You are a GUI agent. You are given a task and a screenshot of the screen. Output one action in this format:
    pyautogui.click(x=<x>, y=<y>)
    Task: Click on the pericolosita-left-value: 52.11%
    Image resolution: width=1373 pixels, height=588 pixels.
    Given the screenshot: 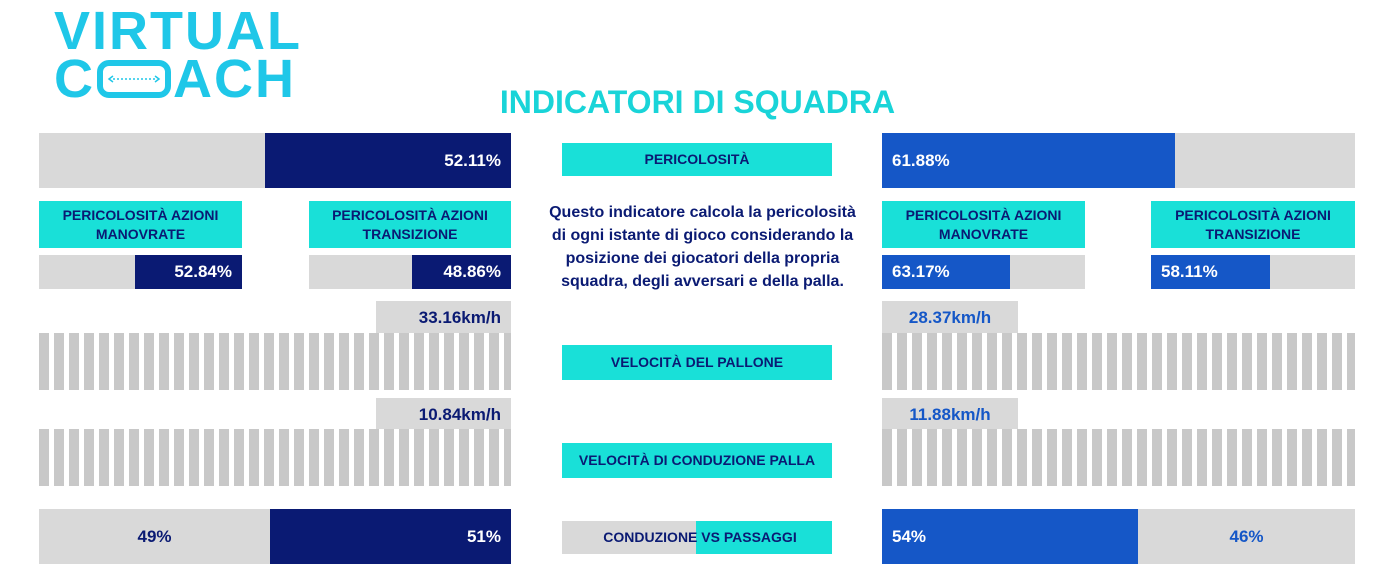 What is the action you would take?
    pyautogui.click(x=472, y=160)
    